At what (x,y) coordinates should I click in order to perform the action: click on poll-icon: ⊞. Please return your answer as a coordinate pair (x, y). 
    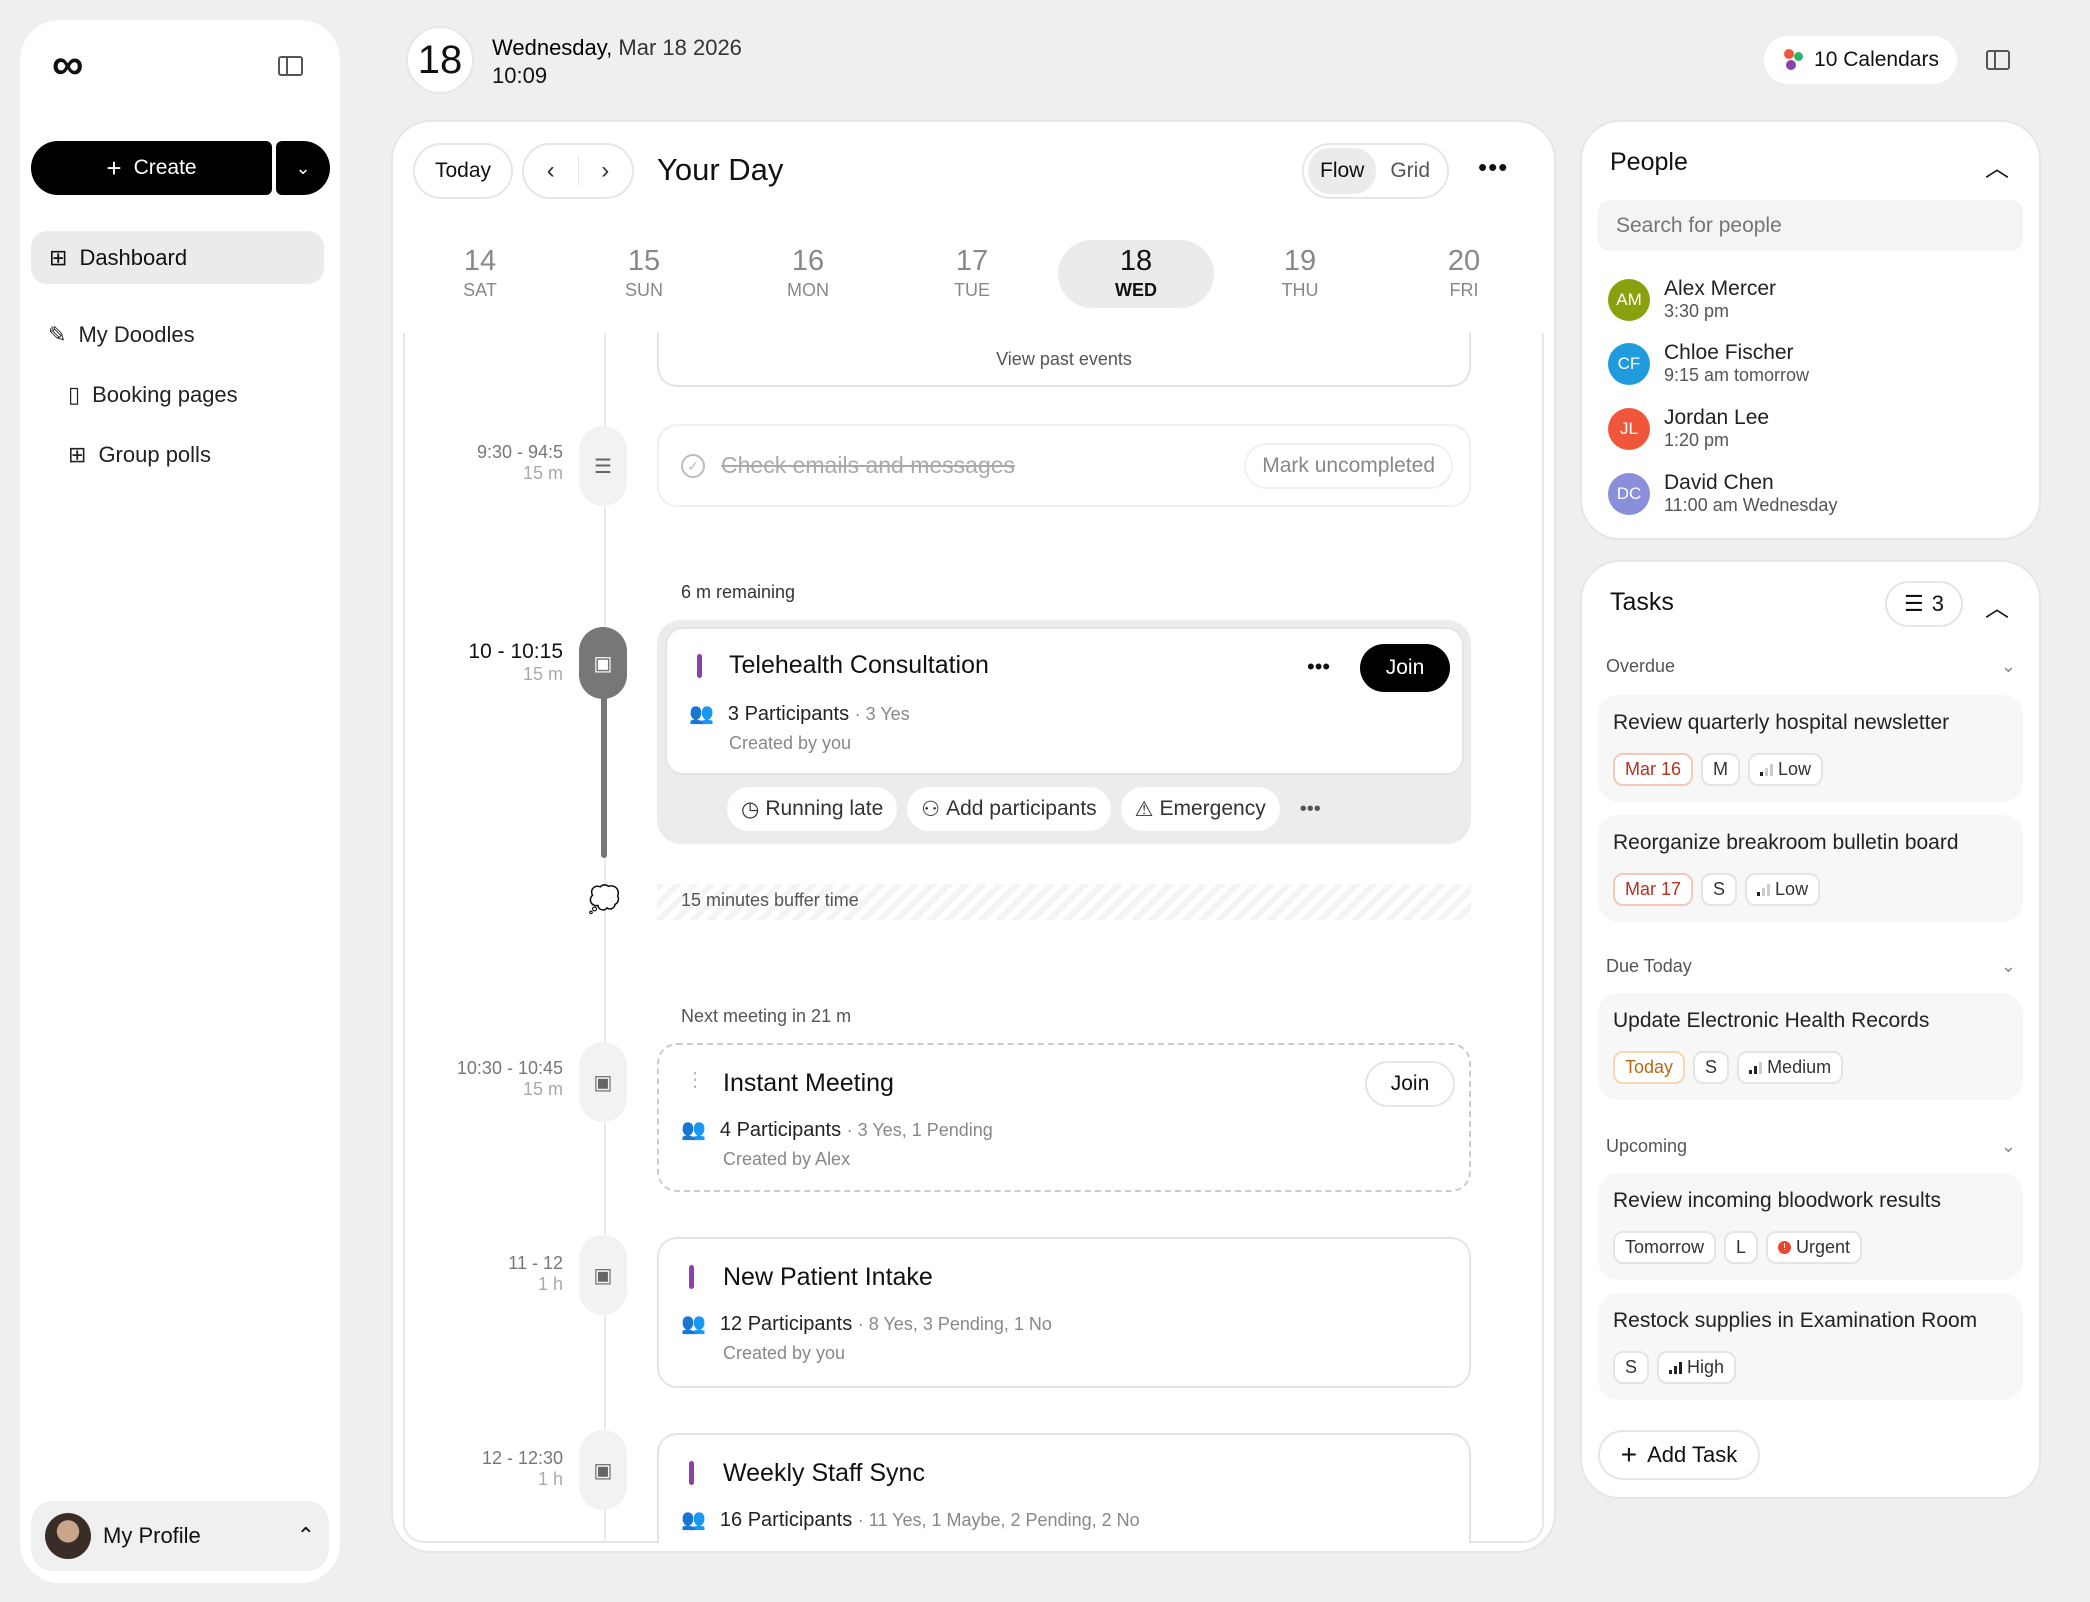
    Looking at the image, I should click on (77, 454).